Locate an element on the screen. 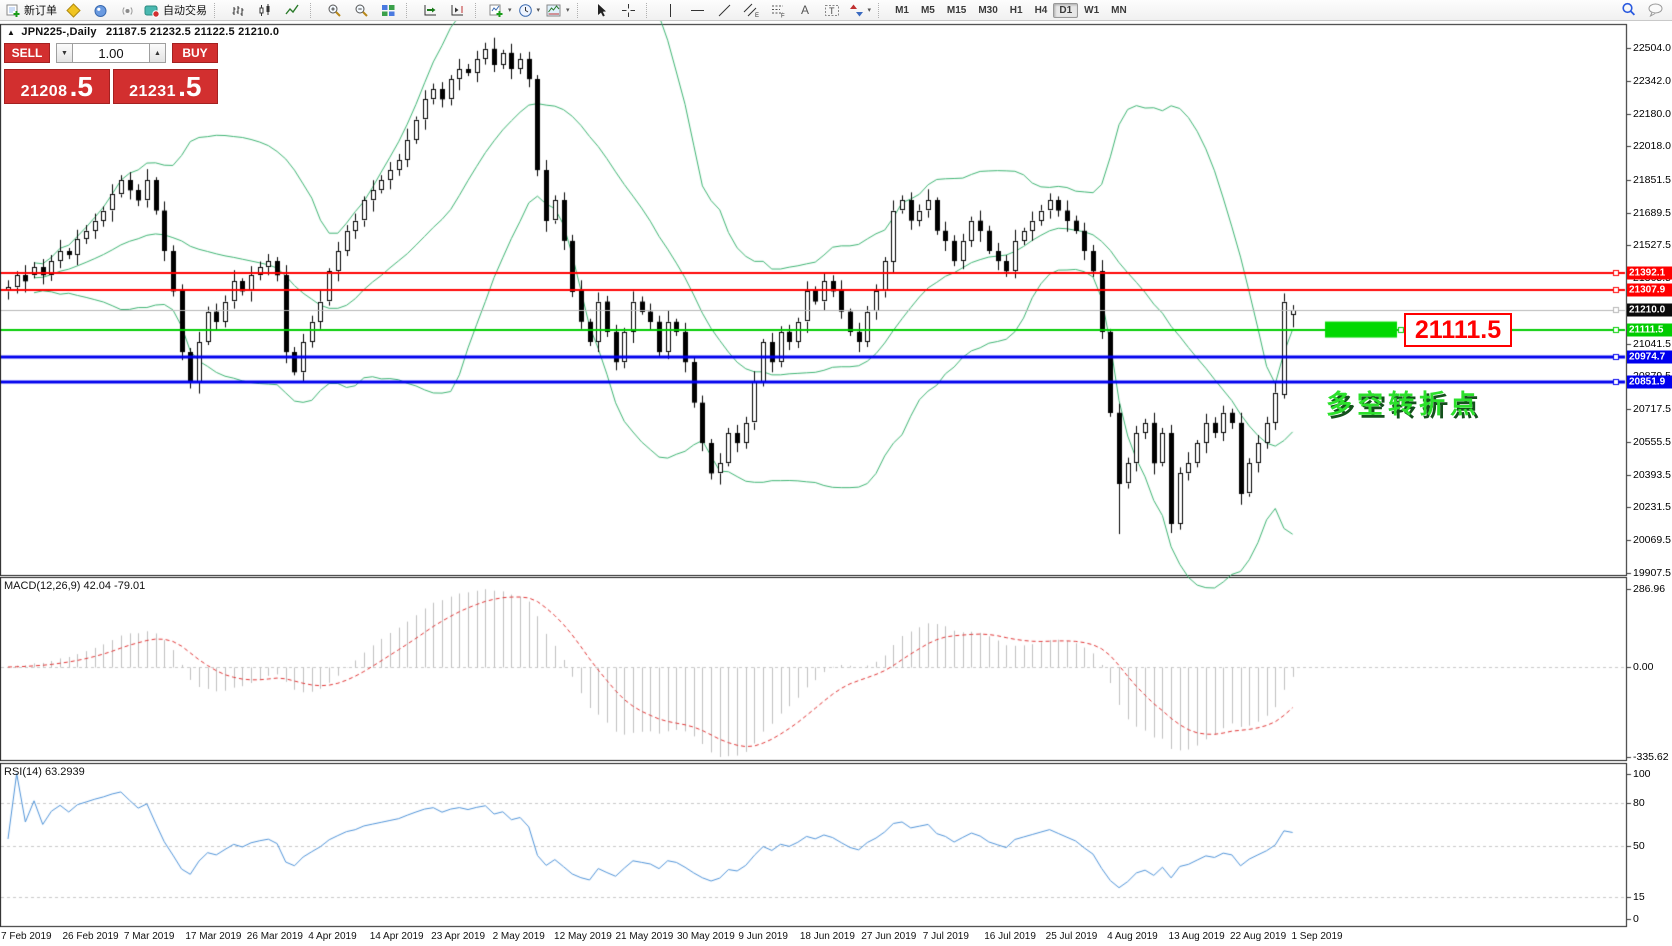 This screenshot has height=946, width=1672. price-line-badge: 20974.7 is located at coordinates (1649, 357).